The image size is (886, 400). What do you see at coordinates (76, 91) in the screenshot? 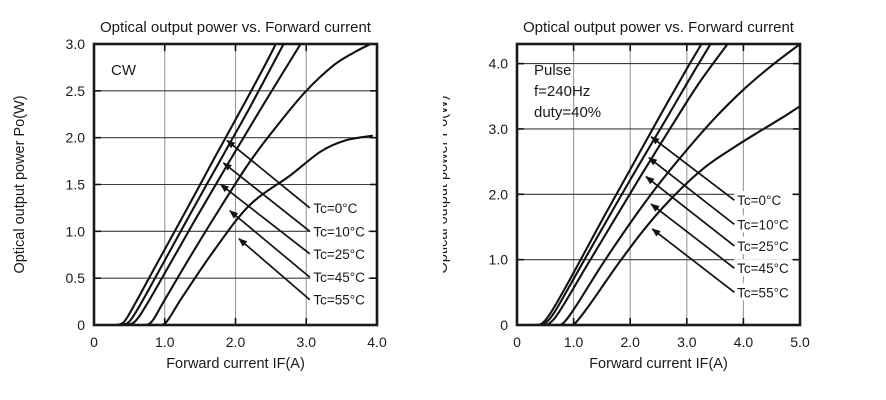
I see `y-tick-label: 2.5` at bounding box center [76, 91].